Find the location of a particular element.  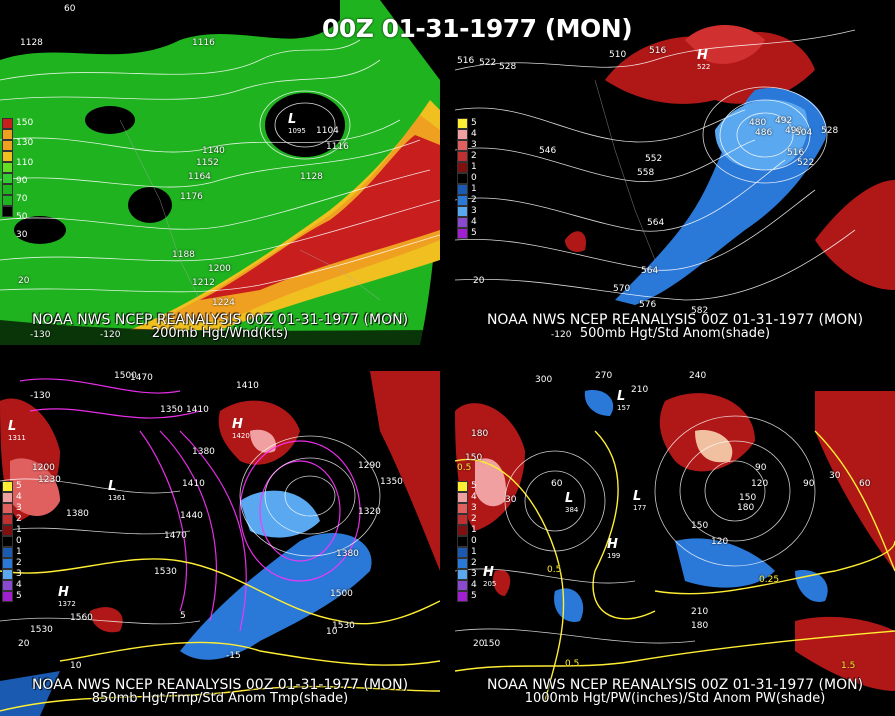

contour-label: 1380 is located at coordinates (203, 452).